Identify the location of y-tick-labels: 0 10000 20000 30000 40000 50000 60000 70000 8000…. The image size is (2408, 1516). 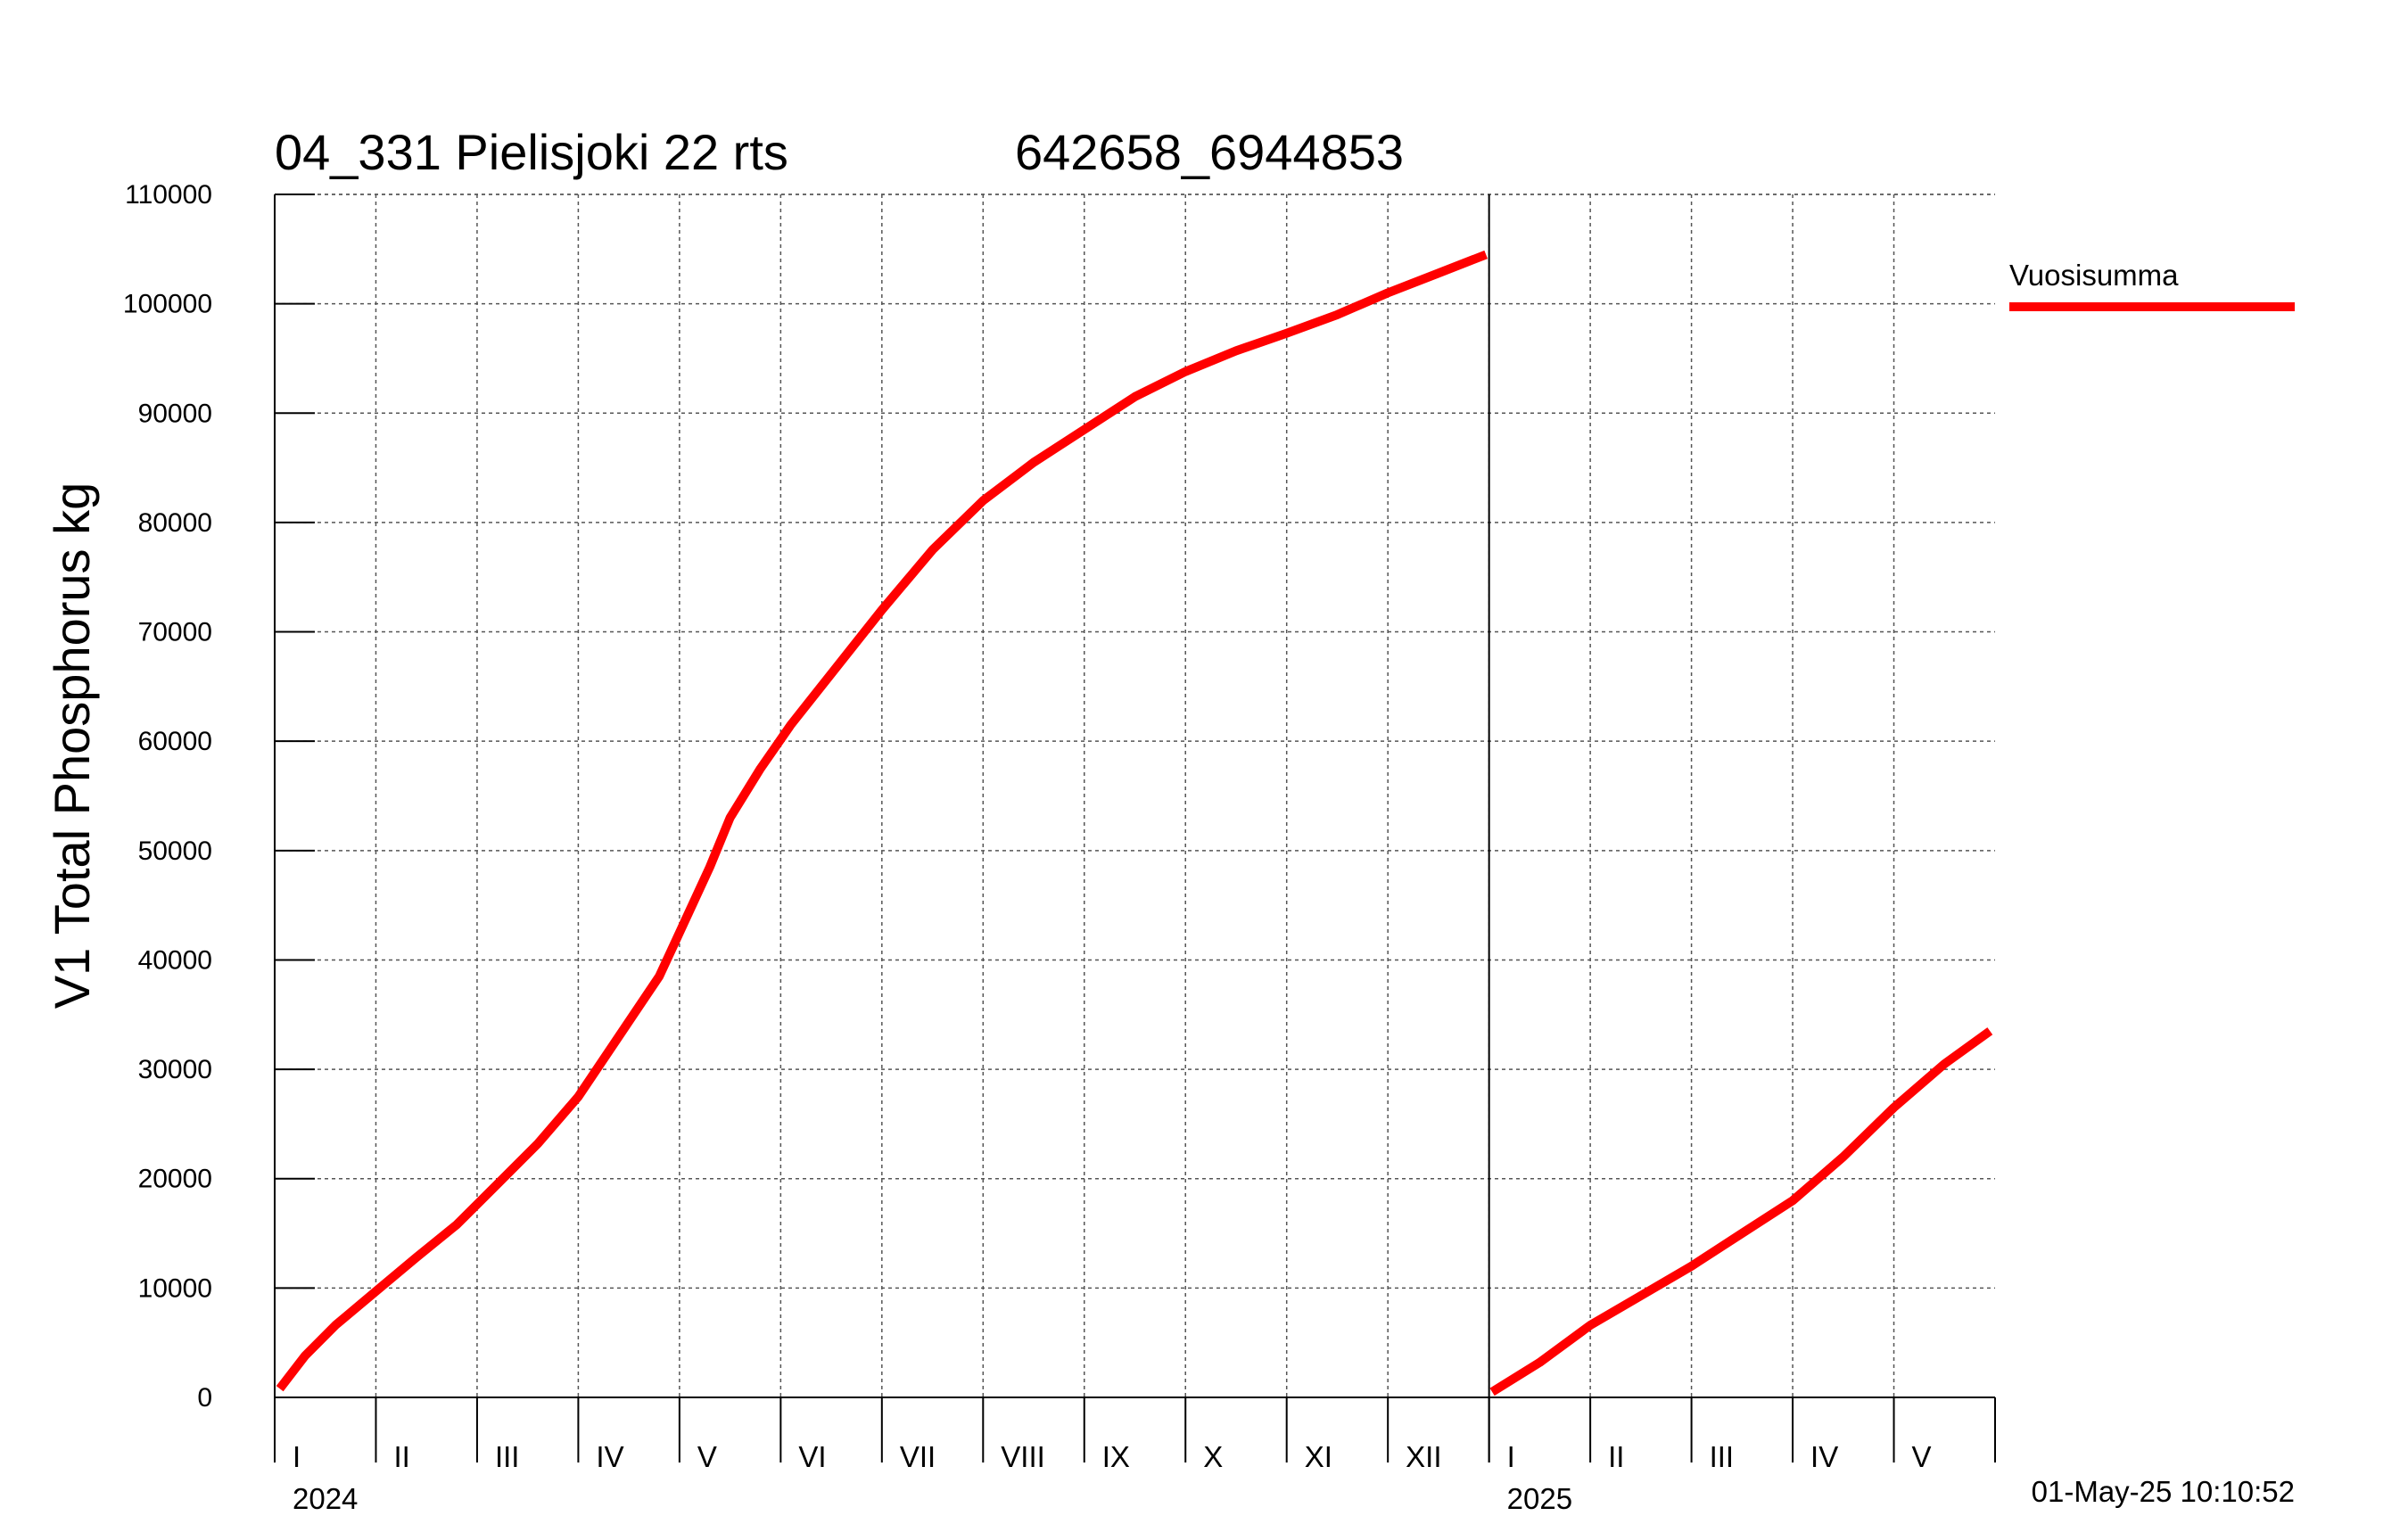
(167, 796).